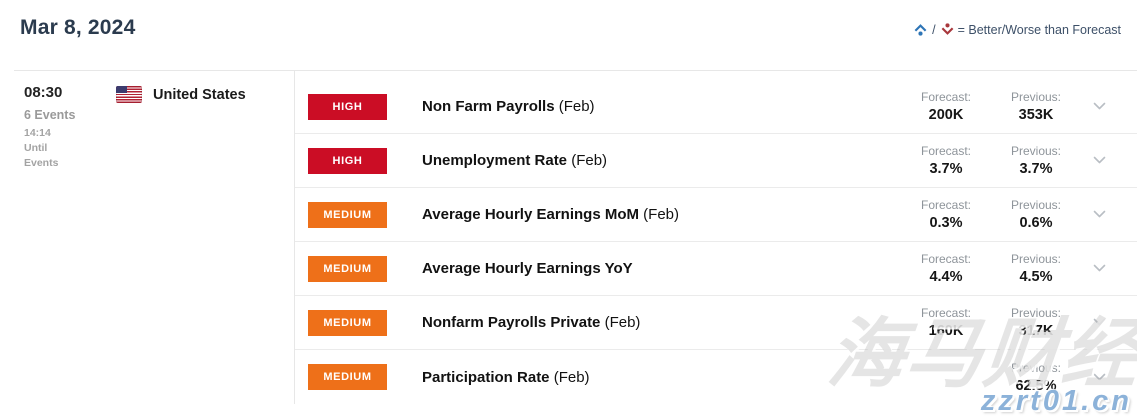  What do you see at coordinates (946, 223) in the screenshot?
I see `forecast-value: 0.3%` at bounding box center [946, 223].